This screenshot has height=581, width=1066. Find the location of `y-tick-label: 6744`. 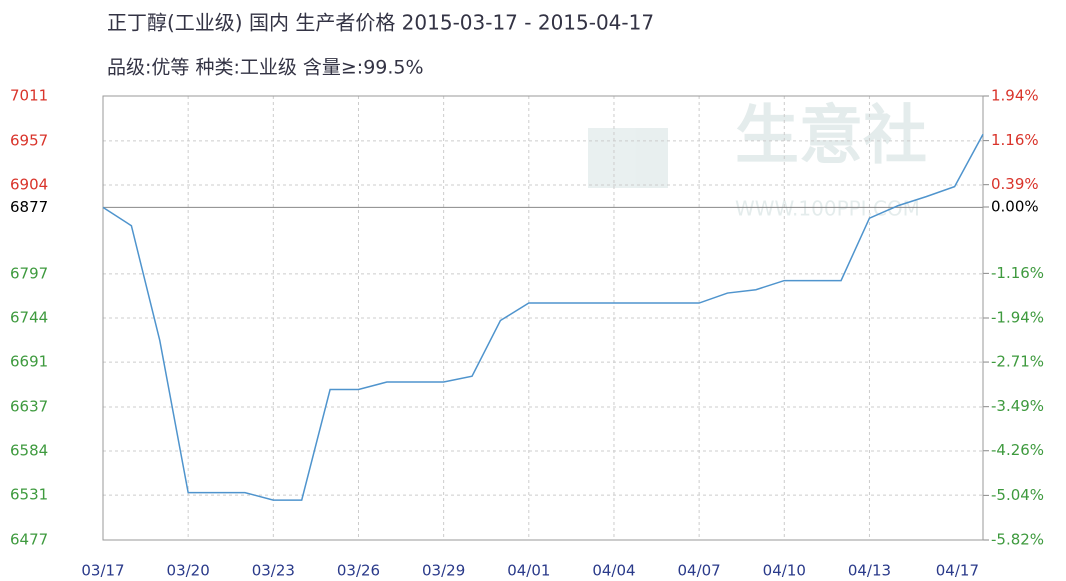

y-tick-label: 6744 is located at coordinates (29, 318).